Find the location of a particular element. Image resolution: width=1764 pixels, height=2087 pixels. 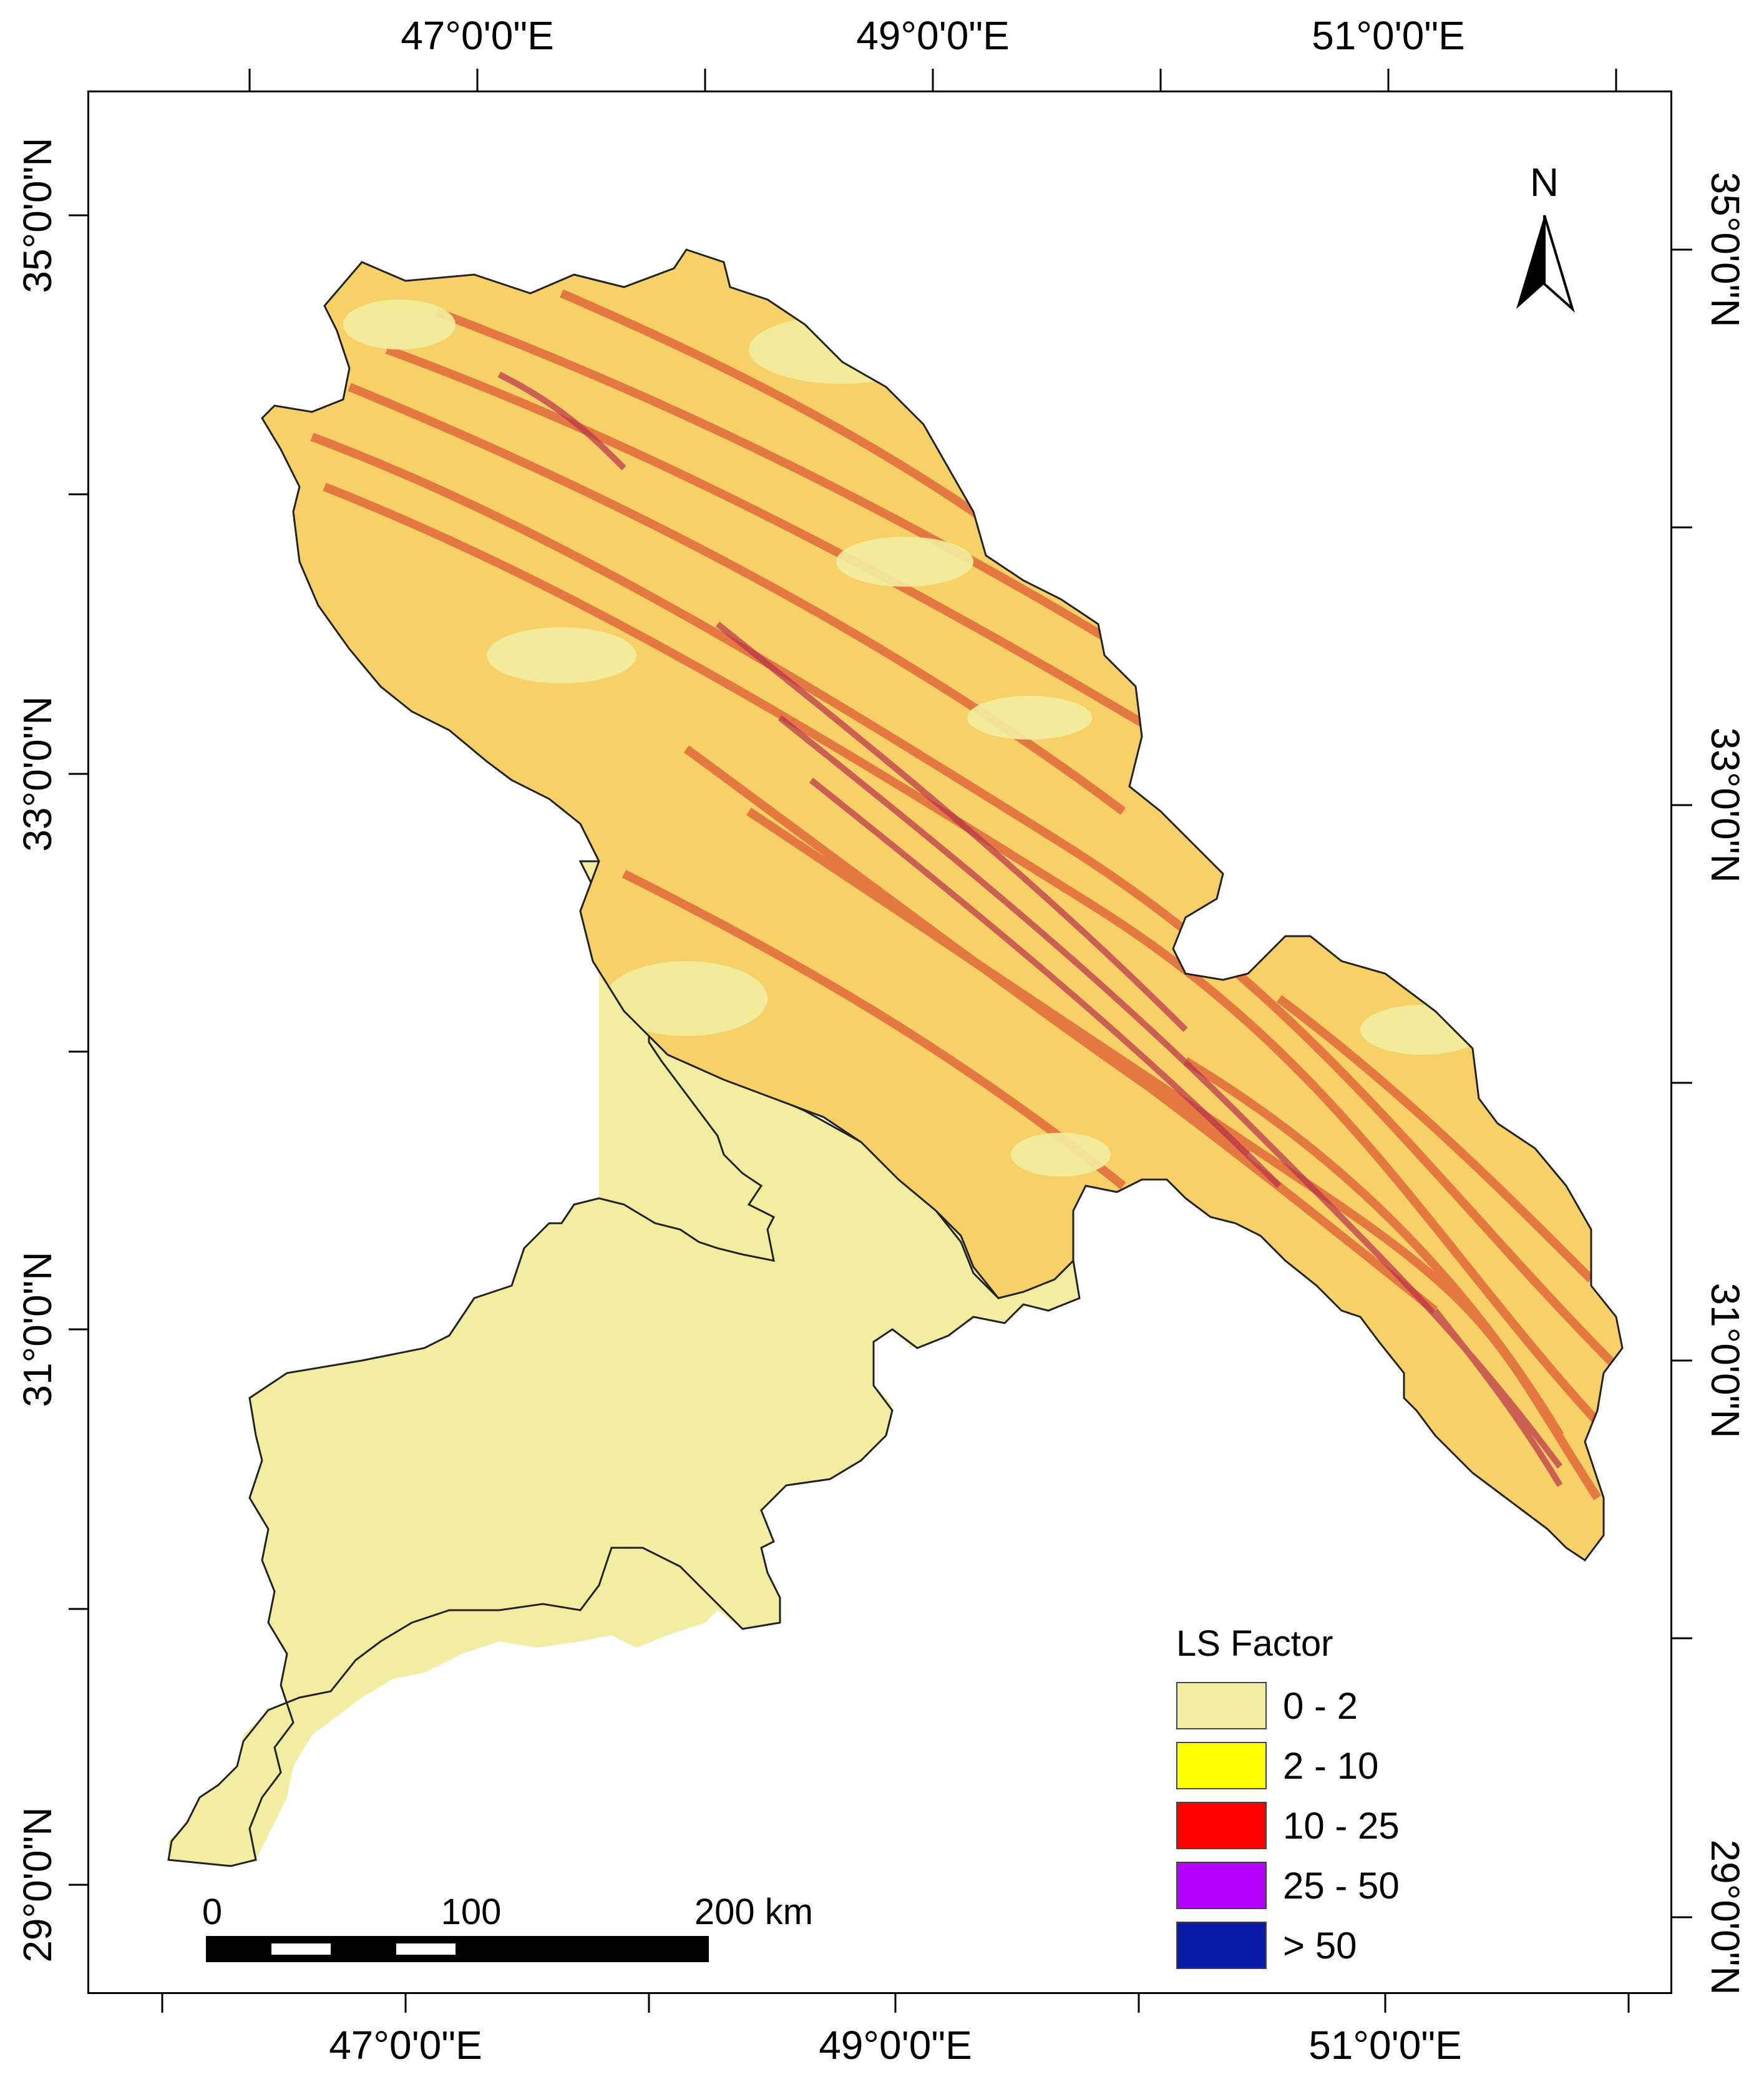

top-lon-label-1: 47°0'0"E is located at coordinates (477, 35).